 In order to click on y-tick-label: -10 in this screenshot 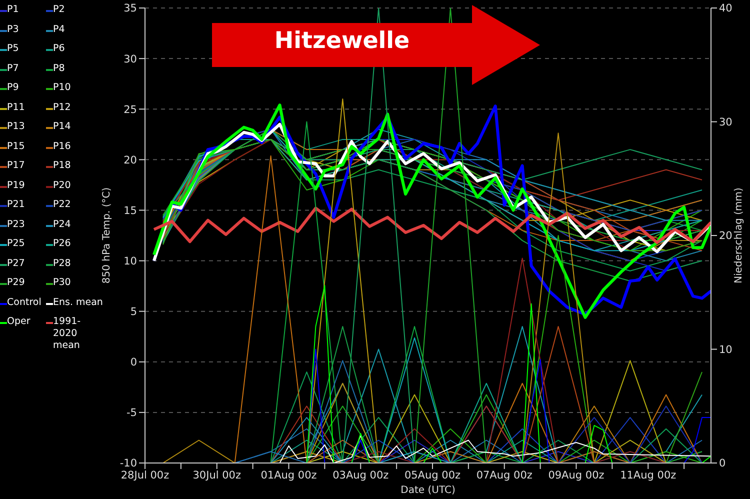, I will do `click(128, 464)`.